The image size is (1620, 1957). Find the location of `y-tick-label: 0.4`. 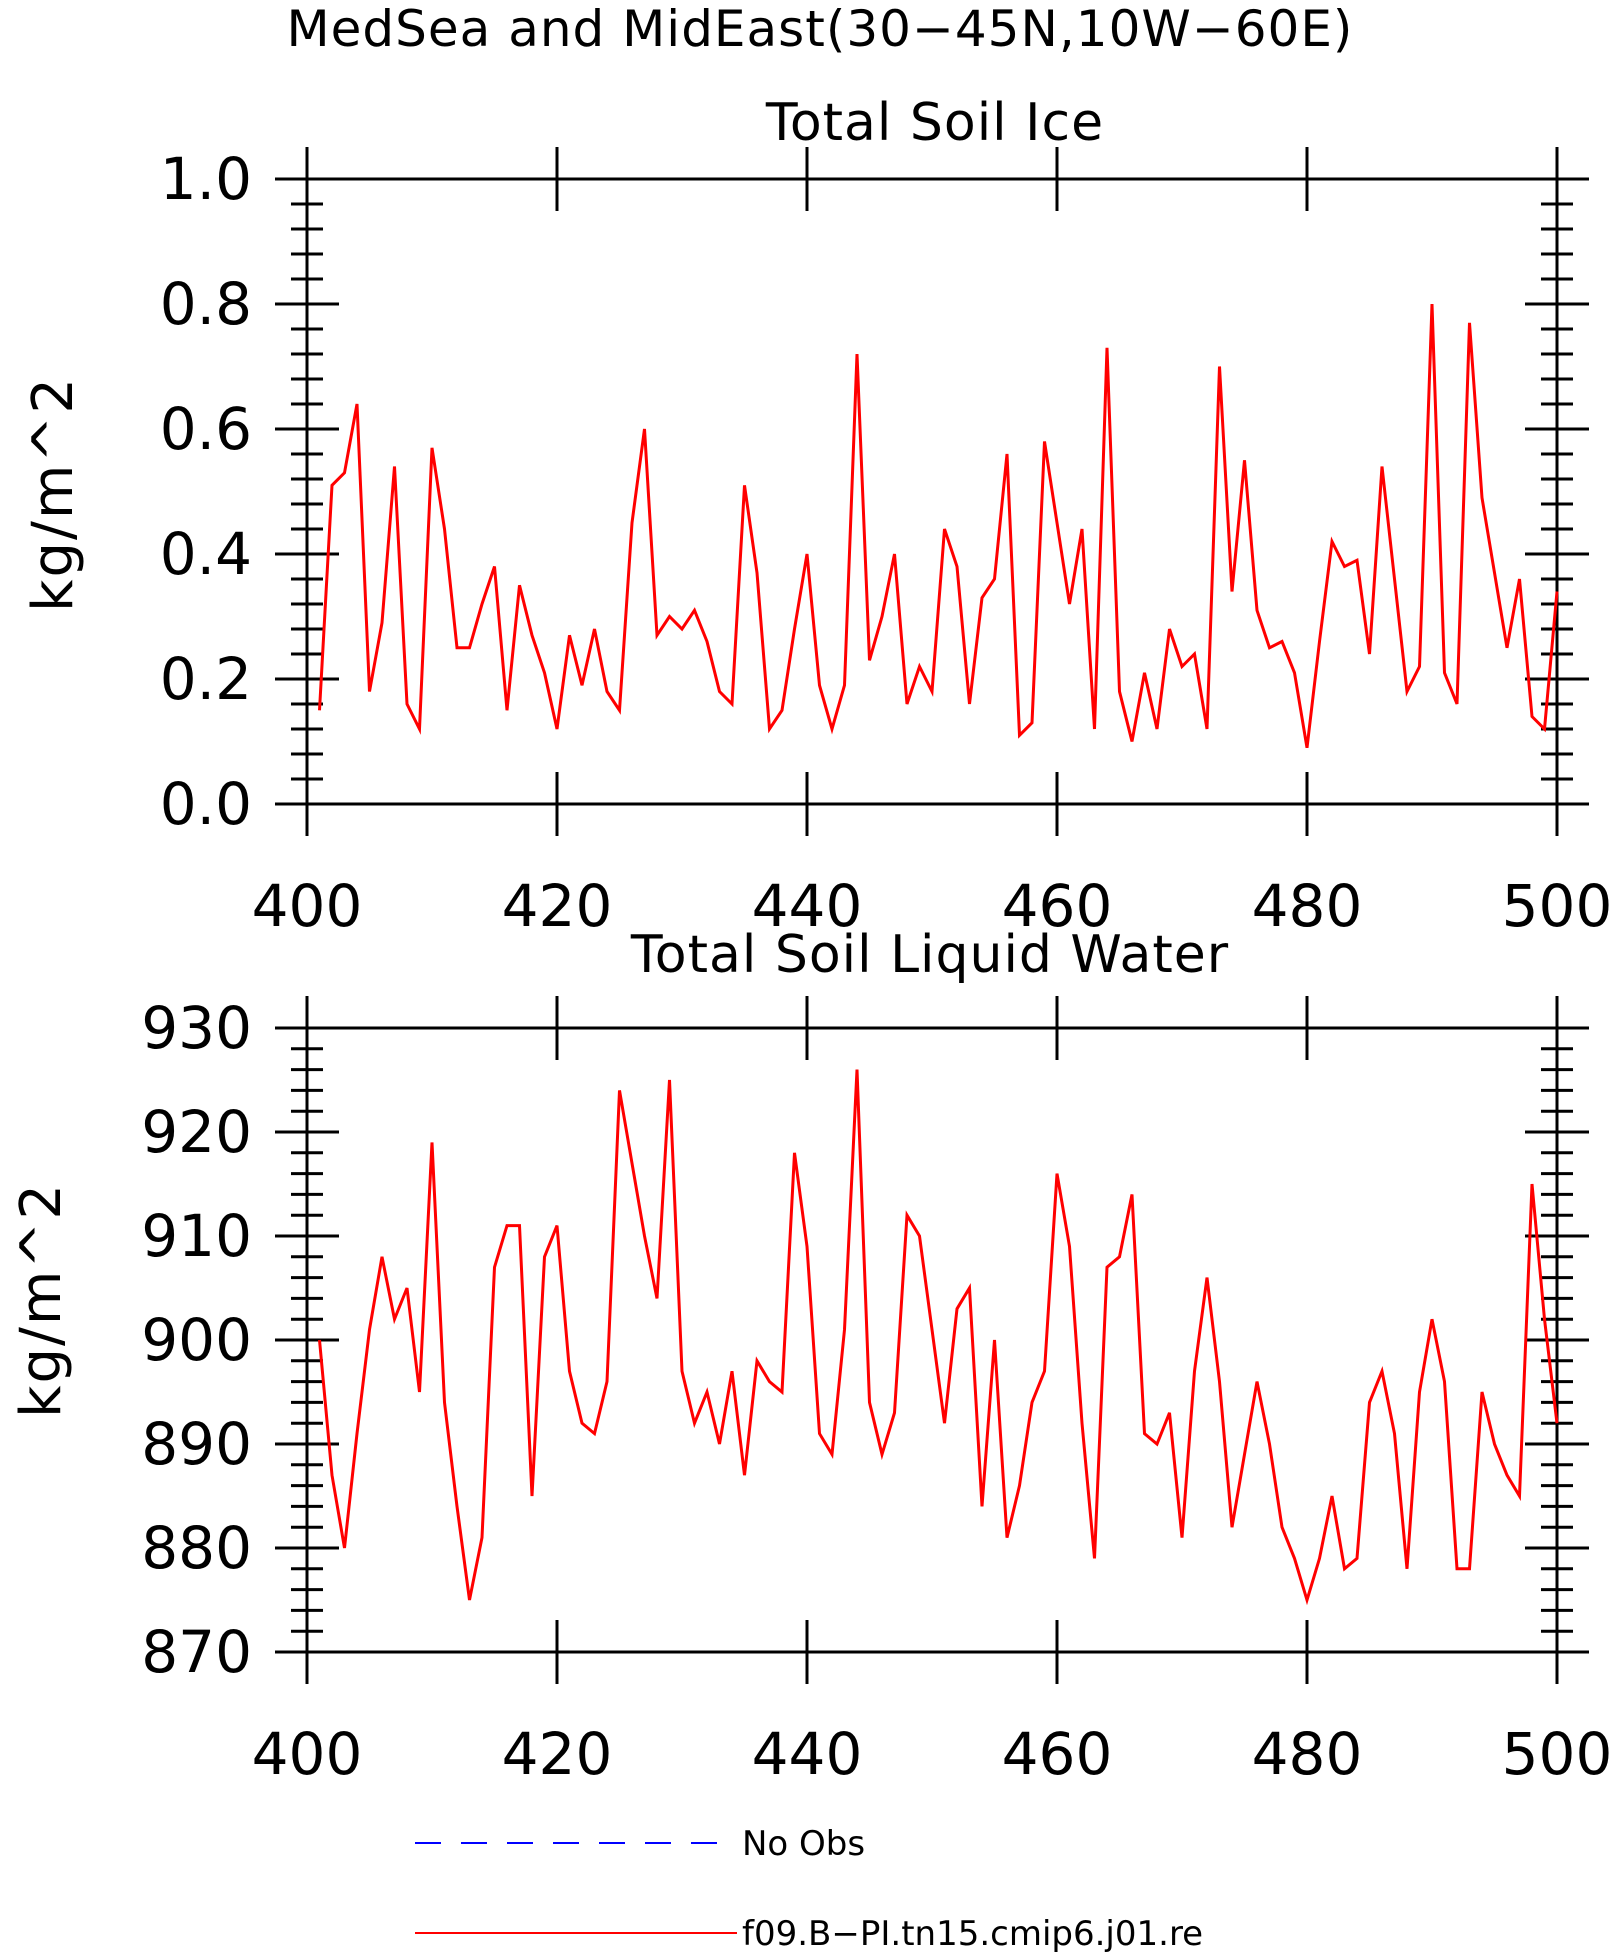

y-tick-label: 0.4 is located at coordinates (206, 554).